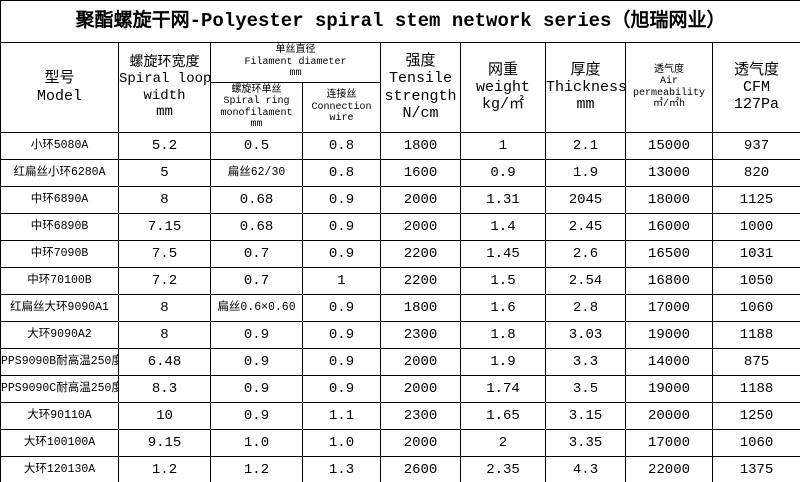 The height and width of the screenshot is (482, 800). I want to click on data-row: 中环6890A 8 0.68 0.9 2000 1.31 2045 18000 1125, so click(400, 200).